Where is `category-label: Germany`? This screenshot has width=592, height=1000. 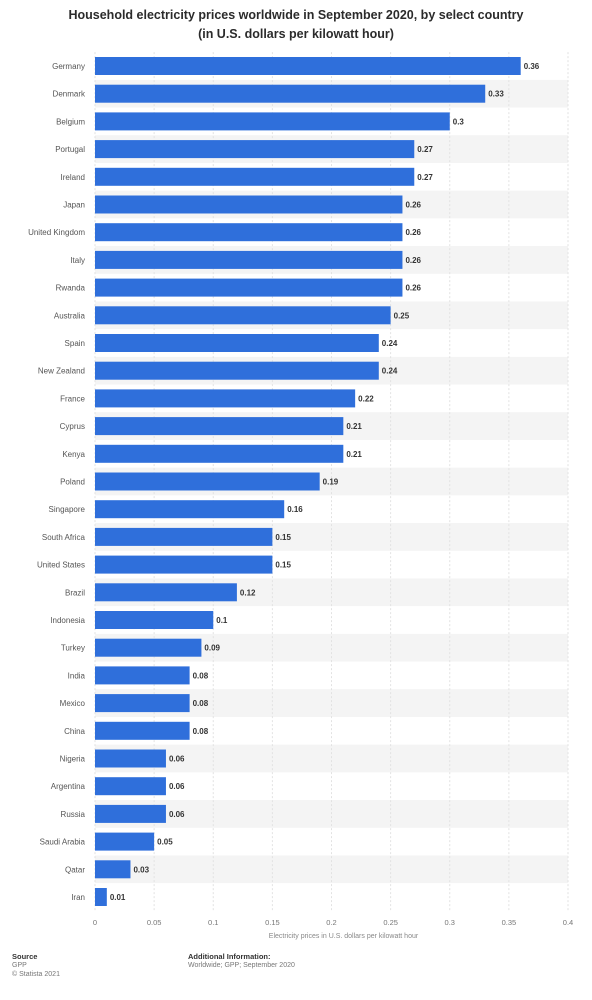 category-label: Germany is located at coordinates (68, 66).